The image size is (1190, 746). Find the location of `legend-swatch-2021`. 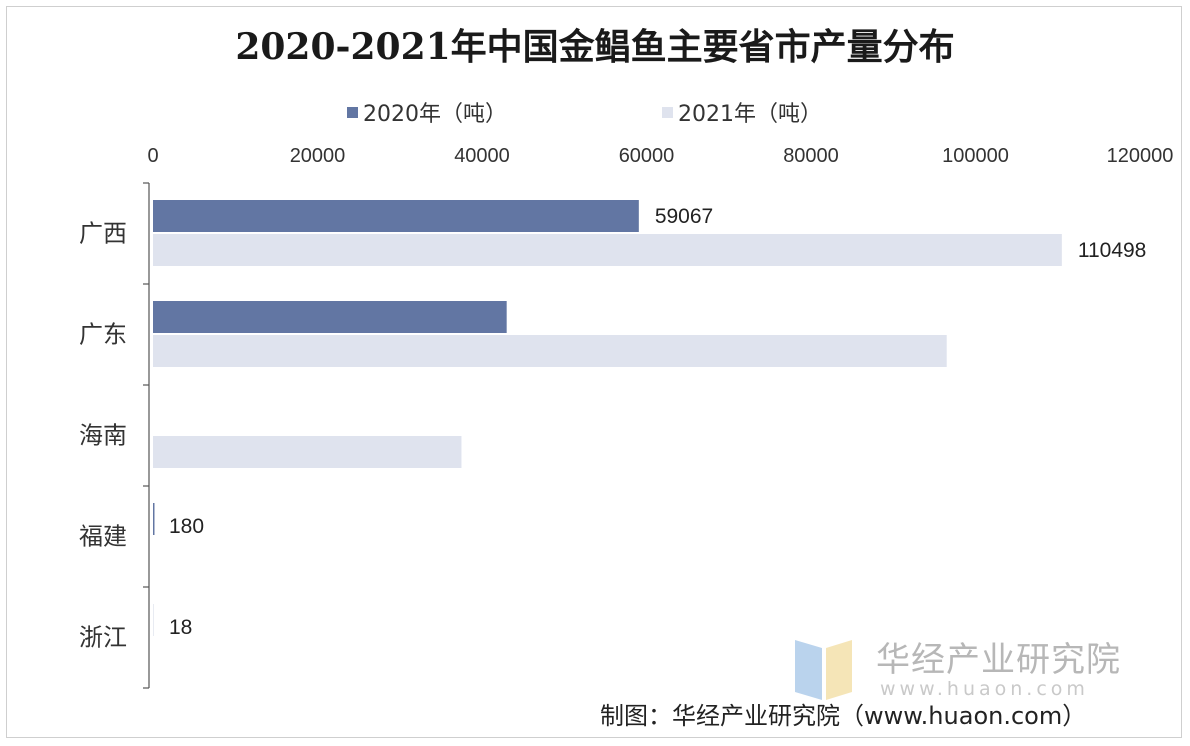

legend-swatch-2021 is located at coordinates (667, 112).